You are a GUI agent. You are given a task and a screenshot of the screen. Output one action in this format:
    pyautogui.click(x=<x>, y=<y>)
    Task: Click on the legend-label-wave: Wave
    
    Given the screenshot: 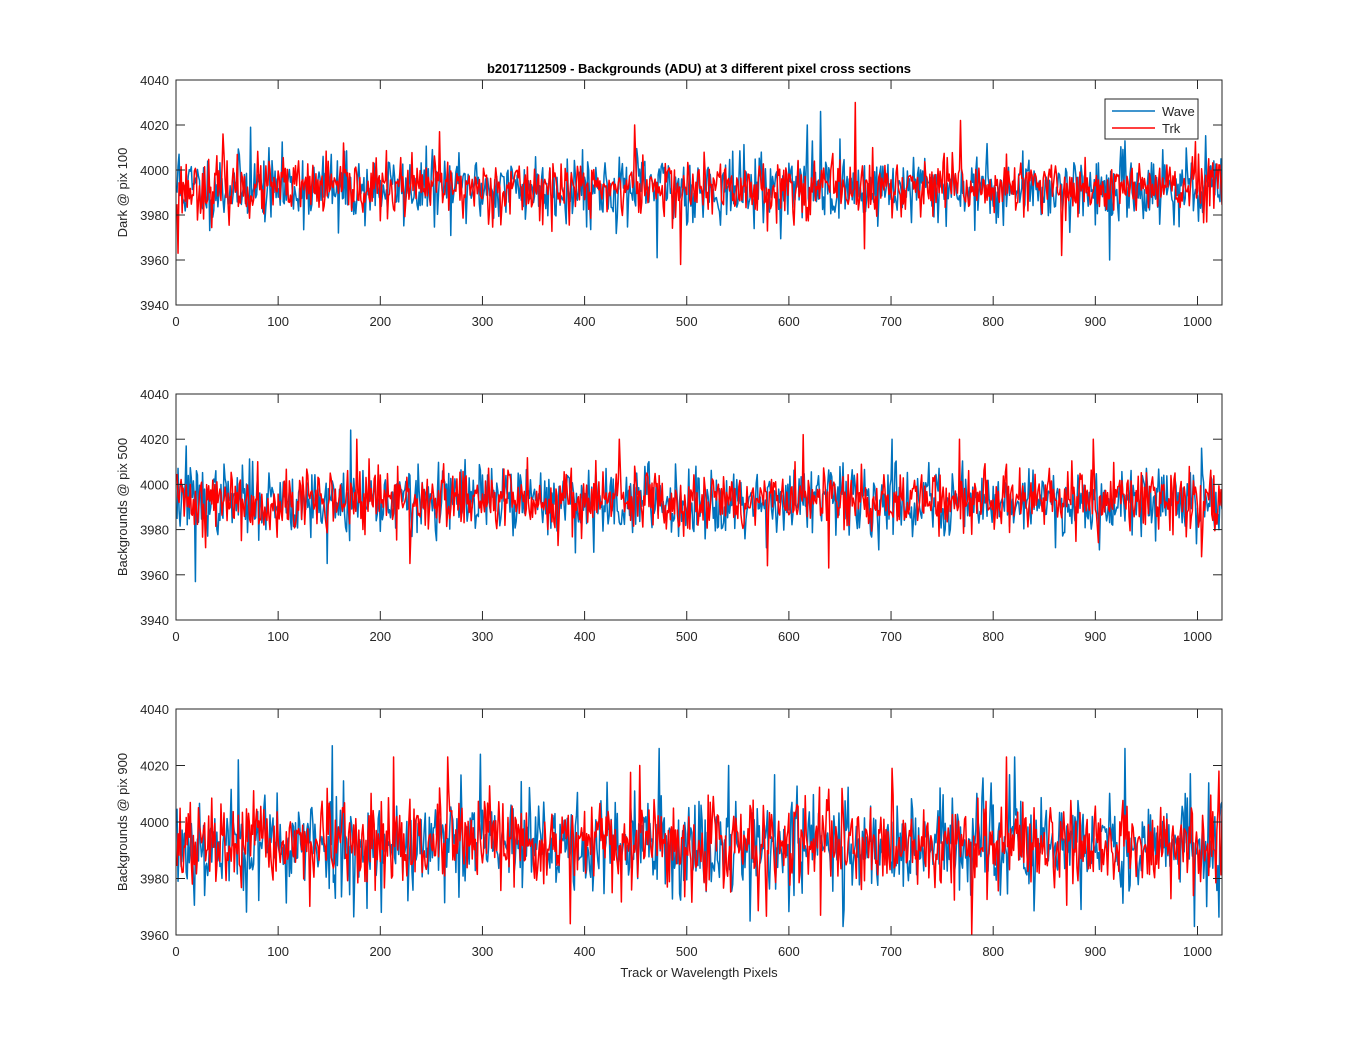 What is the action you would take?
    pyautogui.click(x=1178, y=111)
    